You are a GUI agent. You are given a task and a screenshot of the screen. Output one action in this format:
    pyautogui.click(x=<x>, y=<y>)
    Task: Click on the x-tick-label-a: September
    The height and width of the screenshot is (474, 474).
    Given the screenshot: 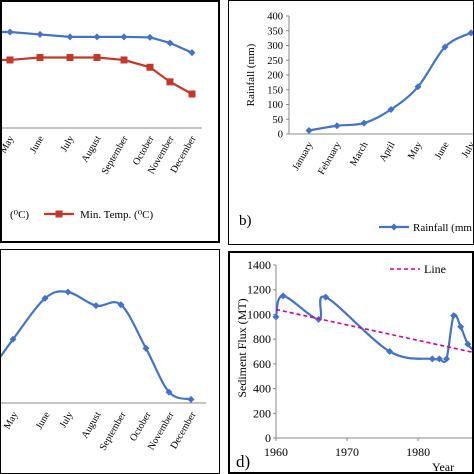 What is the action you would take?
    pyautogui.click(x=115, y=154)
    